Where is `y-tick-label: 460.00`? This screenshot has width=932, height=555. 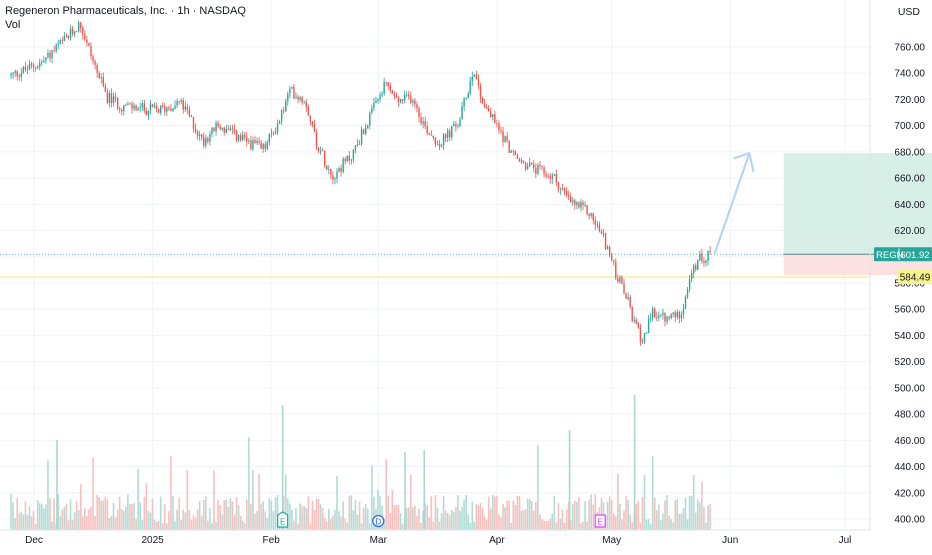
y-tick-label: 460.00 is located at coordinates (909, 441).